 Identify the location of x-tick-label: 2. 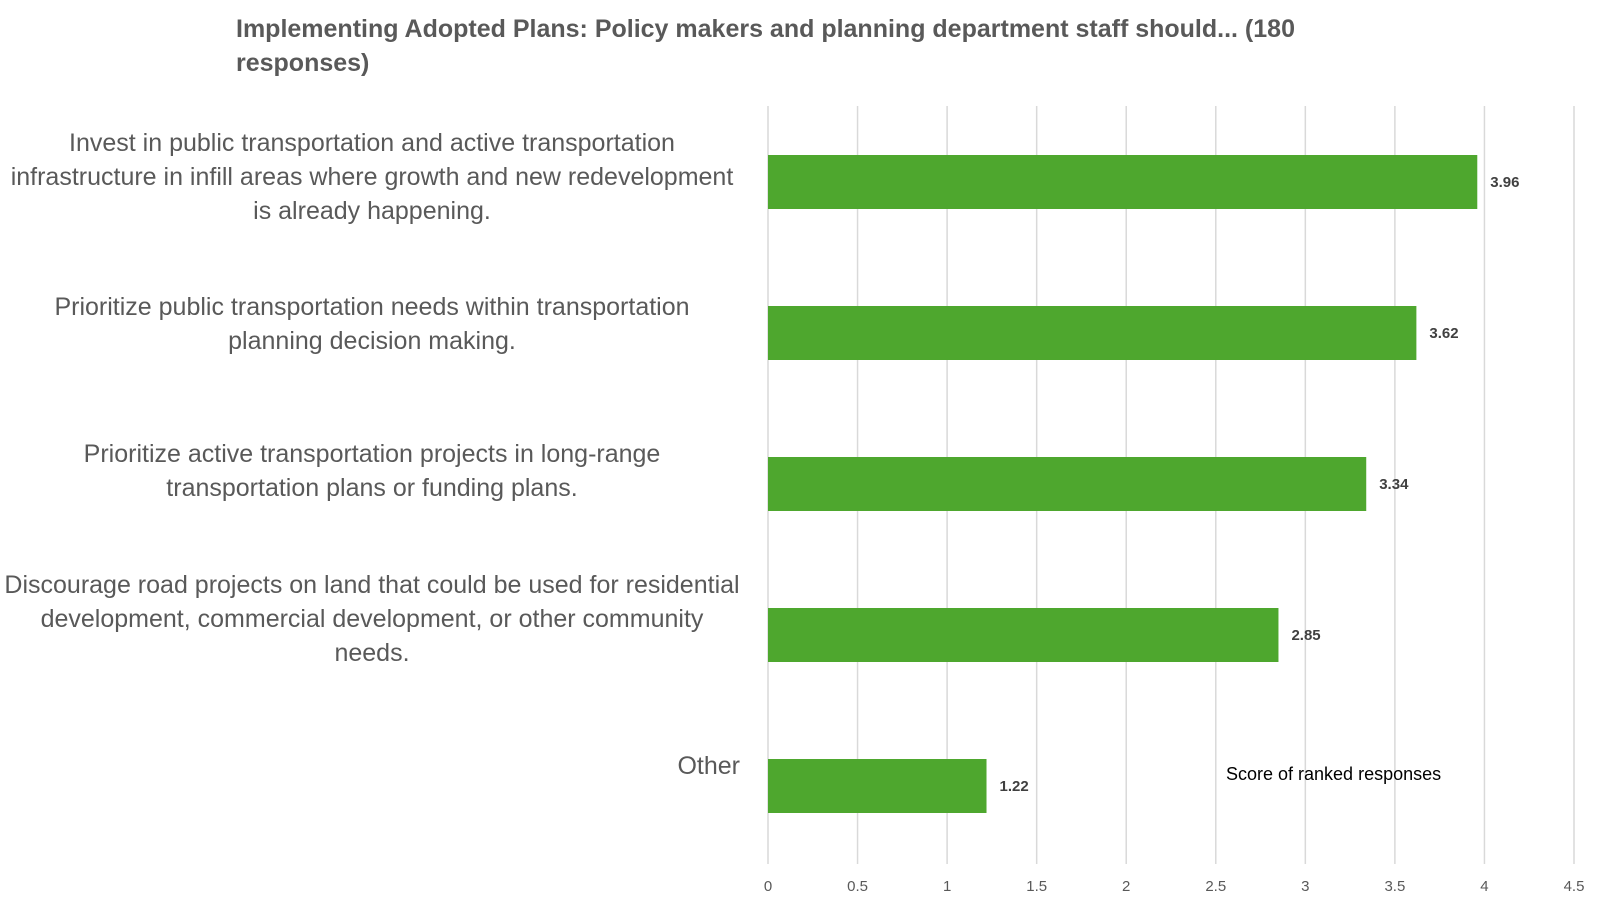
(1126, 886).